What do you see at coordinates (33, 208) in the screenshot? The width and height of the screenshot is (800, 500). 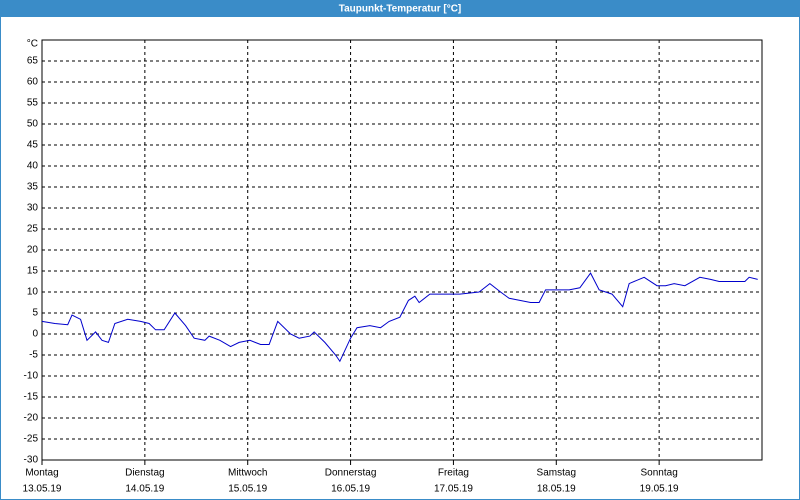 I see `y-tick-label: 30` at bounding box center [33, 208].